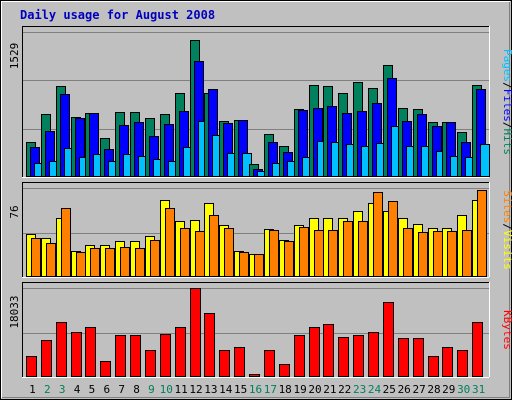 Image resolution: width=512 pixels, height=400 pixels. I want to click on x-tick-label-day-4: 4, so click(77, 389).